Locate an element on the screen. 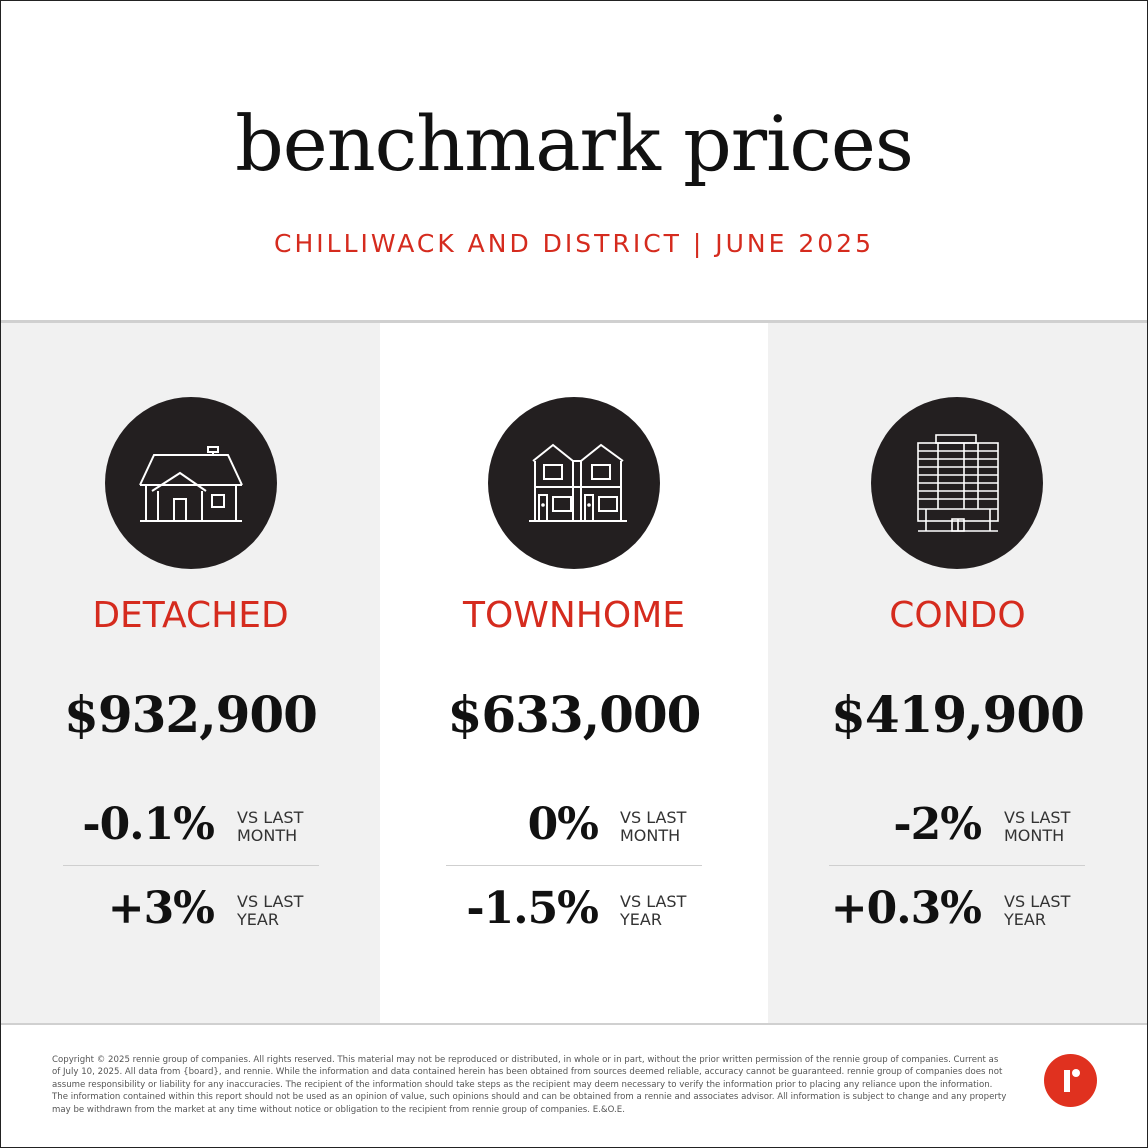 The width and height of the screenshot is (1148, 1148). rennie-logo-icon is located at coordinates (1070, 1080).